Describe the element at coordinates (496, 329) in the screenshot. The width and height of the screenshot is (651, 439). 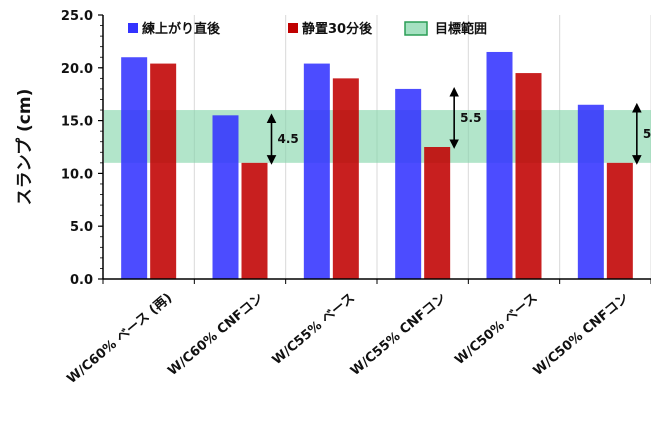
I see `x-category-label-4: W/C50% ベース` at that location.